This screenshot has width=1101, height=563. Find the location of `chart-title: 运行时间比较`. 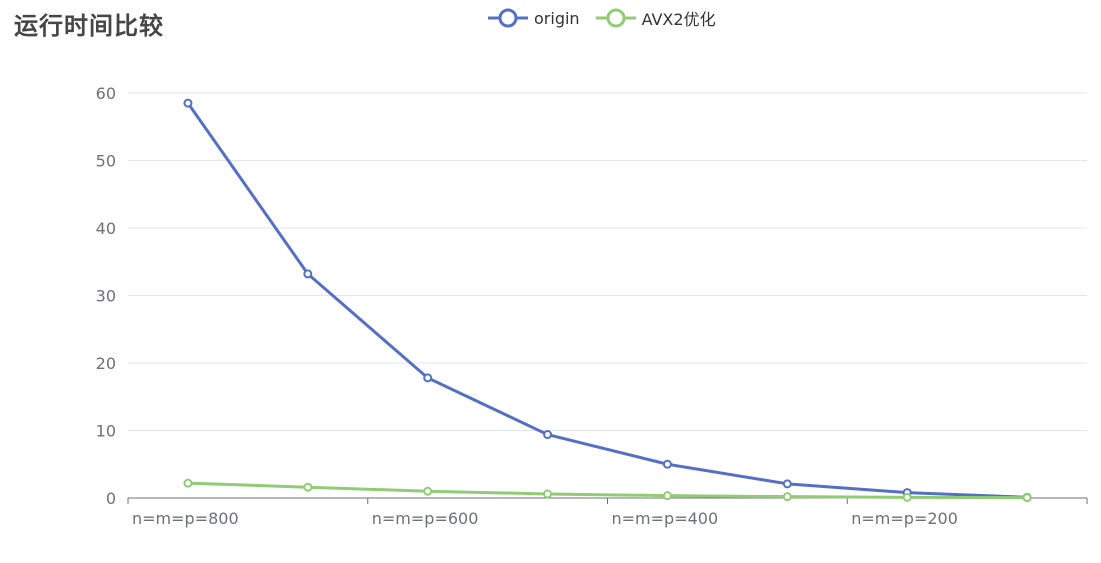

chart-title: 运行时间比较 is located at coordinates (89, 26).